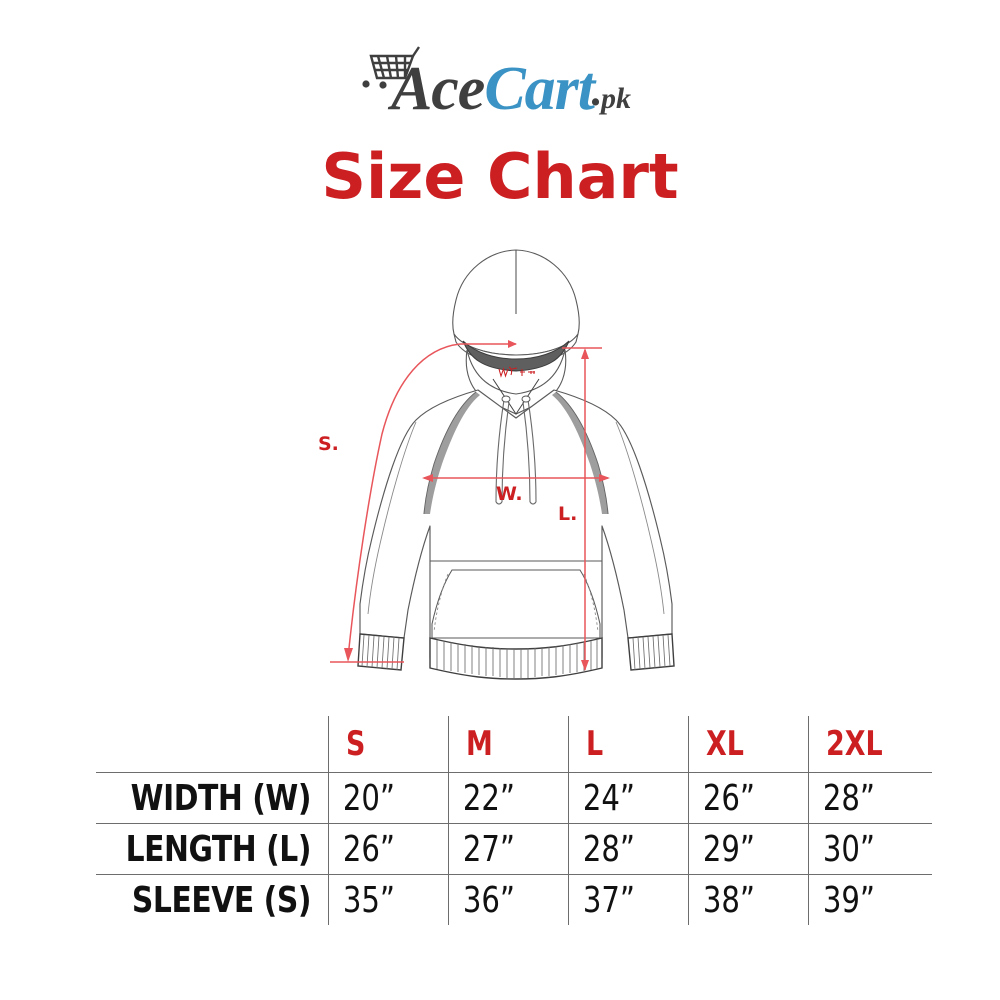 This screenshot has width=1000, height=1000. I want to click on measurement-lines, so click(470, 505).